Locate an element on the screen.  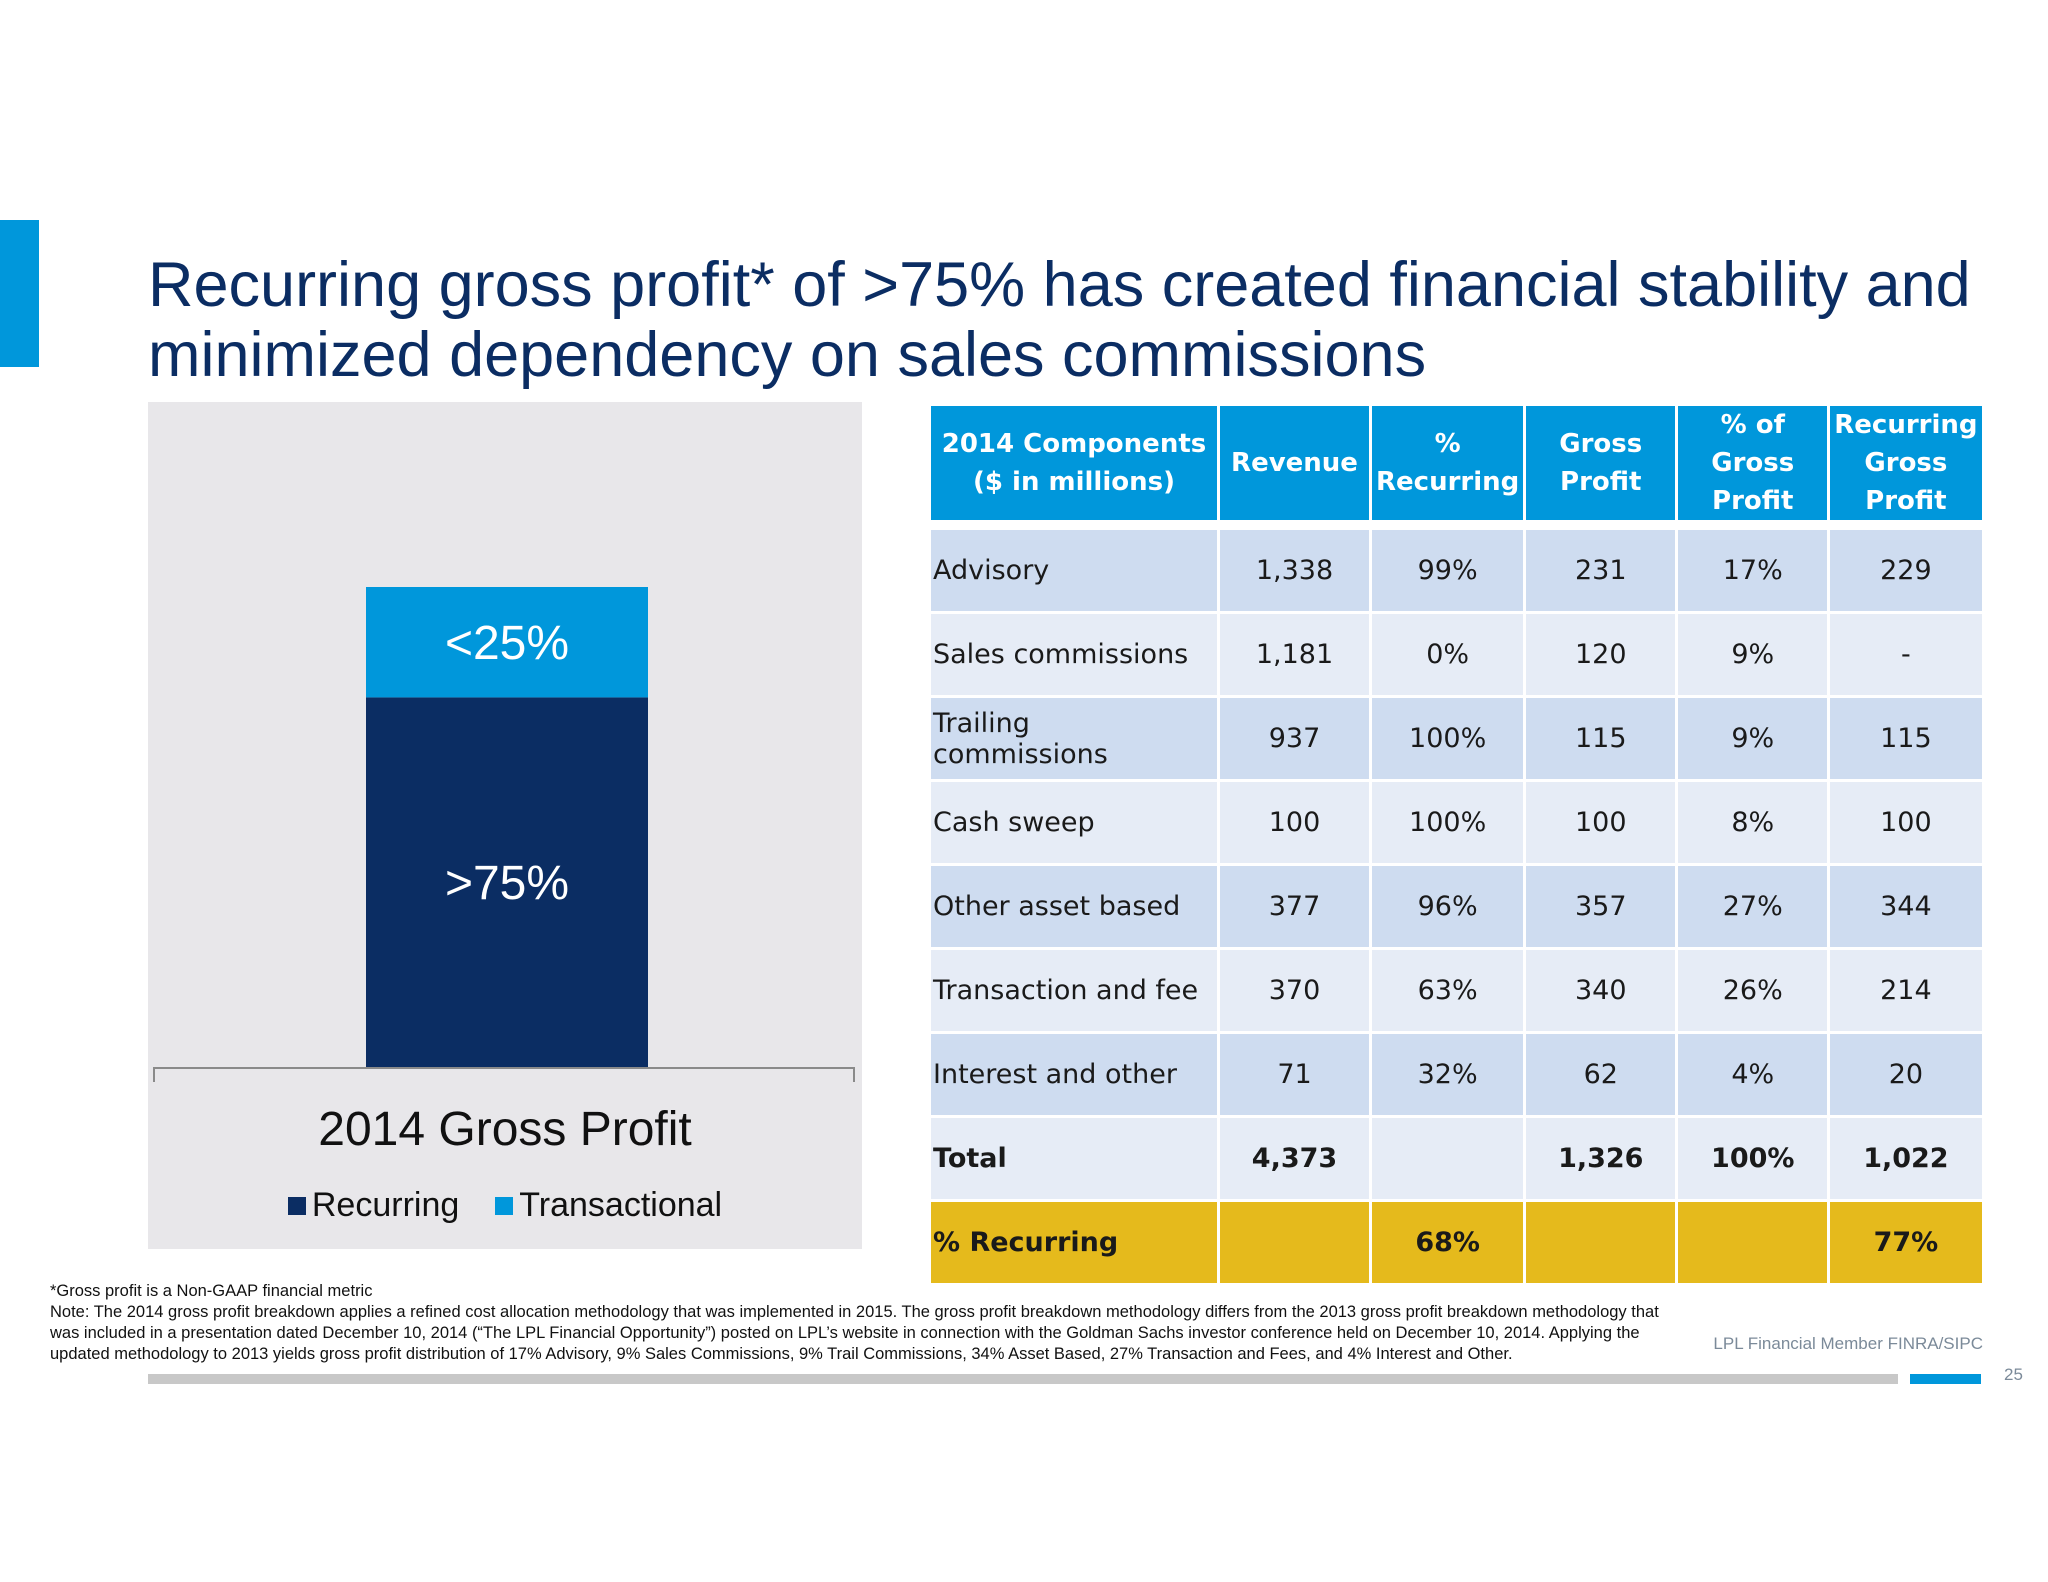
cell-recurring-gross-profit: 1,022 is located at coordinates (1906, 1158).